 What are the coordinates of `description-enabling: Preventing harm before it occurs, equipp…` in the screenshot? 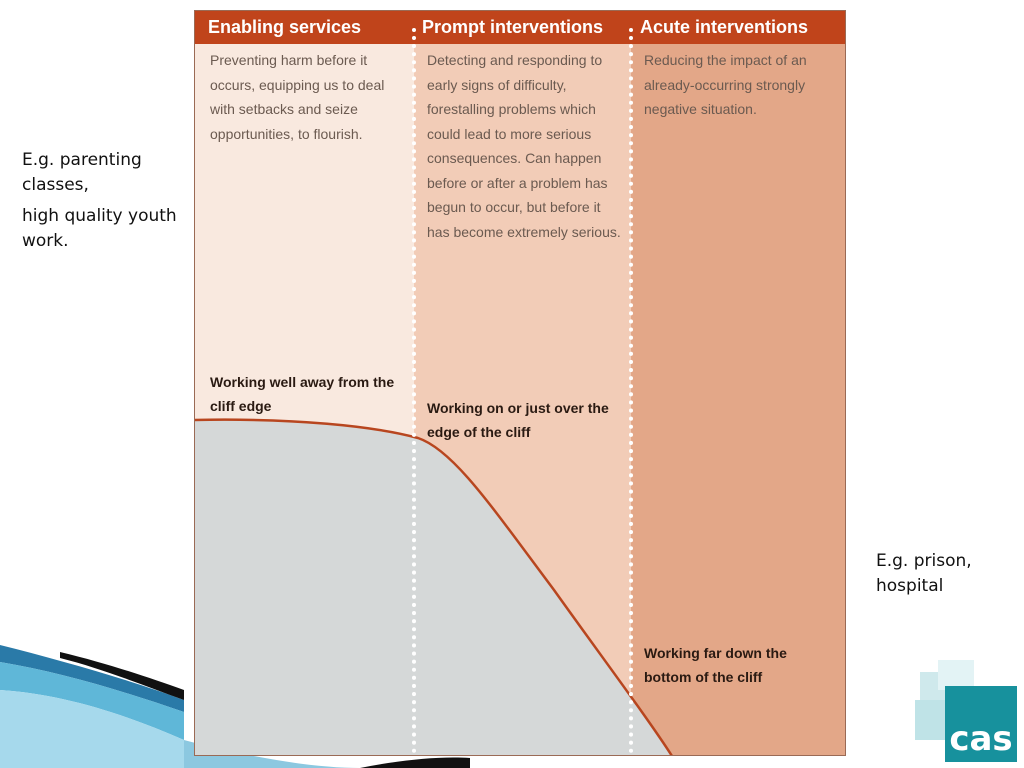 It's located at (297, 97).